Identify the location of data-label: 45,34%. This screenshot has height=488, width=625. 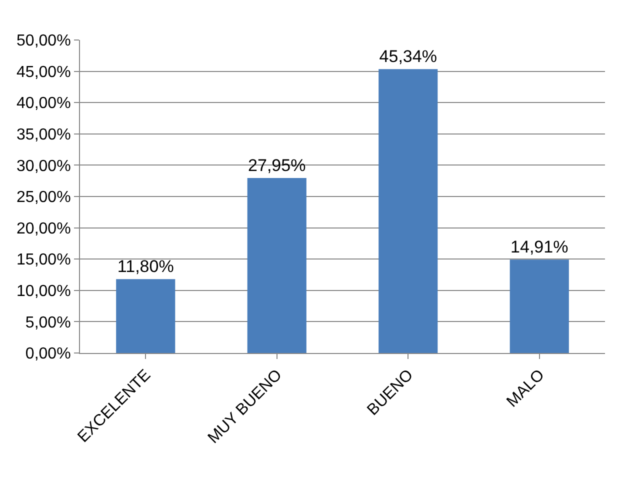
(408, 56).